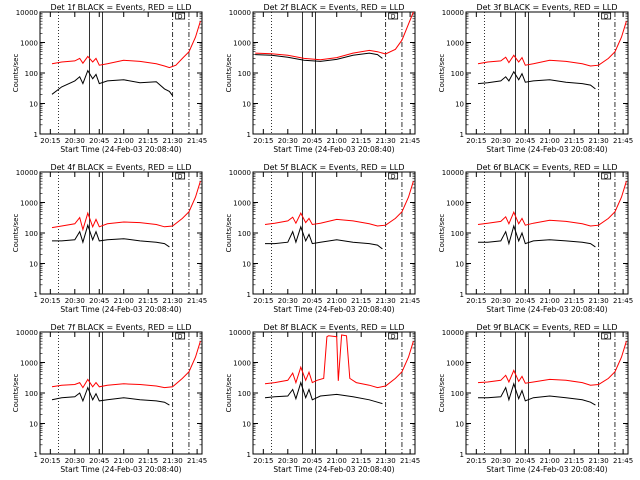  What do you see at coordinates (120, 167) in the screenshot?
I see `chart-title: Det 4f BLACK = Events, RED = LLD` at bounding box center [120, 167].